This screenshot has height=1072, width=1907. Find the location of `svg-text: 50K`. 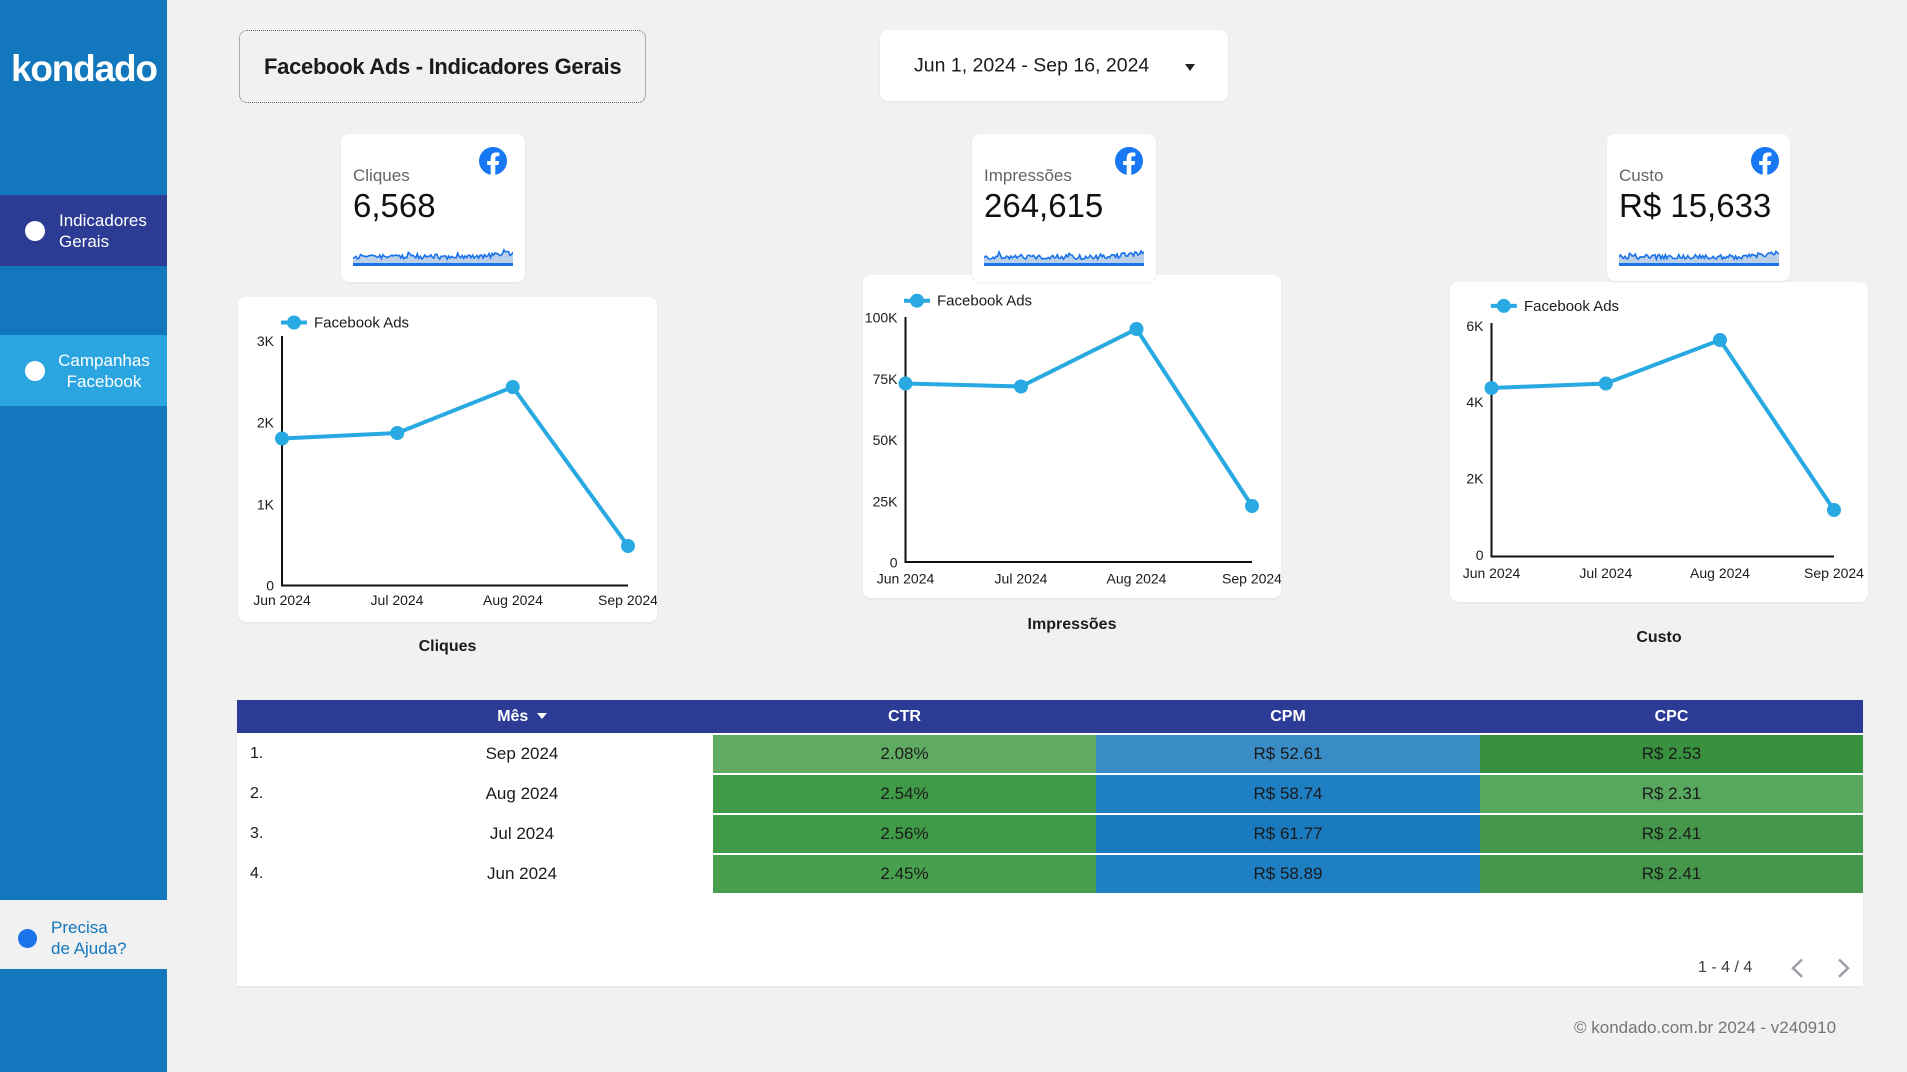

svg-text: 50K is located at coordinates (886, 440).